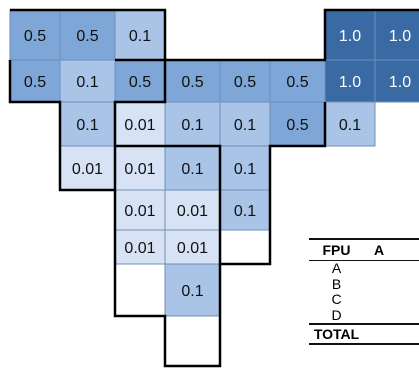 This screenshot has height=372, width=419. What do you see at coordinates (364, 299) in the screenshot?
I see `table-row: C` at bounding box center [364, 299].